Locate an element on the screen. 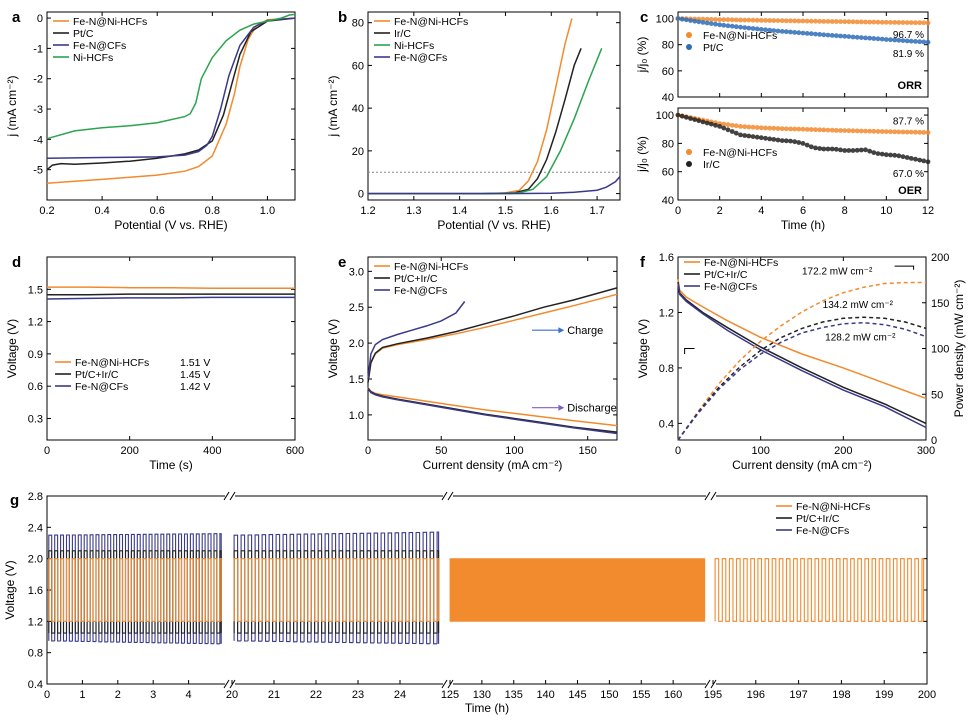  x-axis-label: Time (h) is located at coordinates (487, 708).